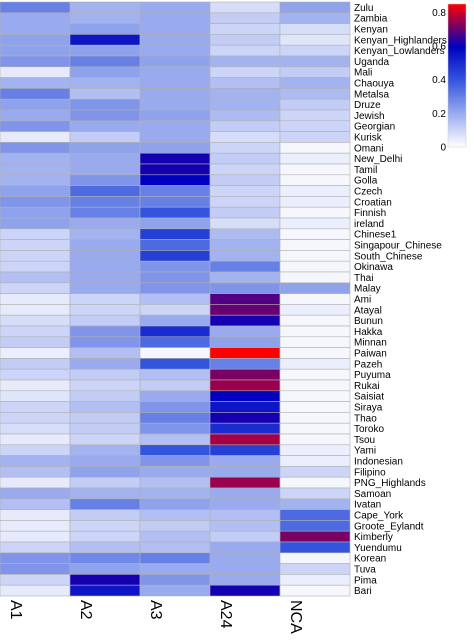 The image size is (474, 641). I want to click on colorbar-tick-label: 0.2, so click(439, 114).